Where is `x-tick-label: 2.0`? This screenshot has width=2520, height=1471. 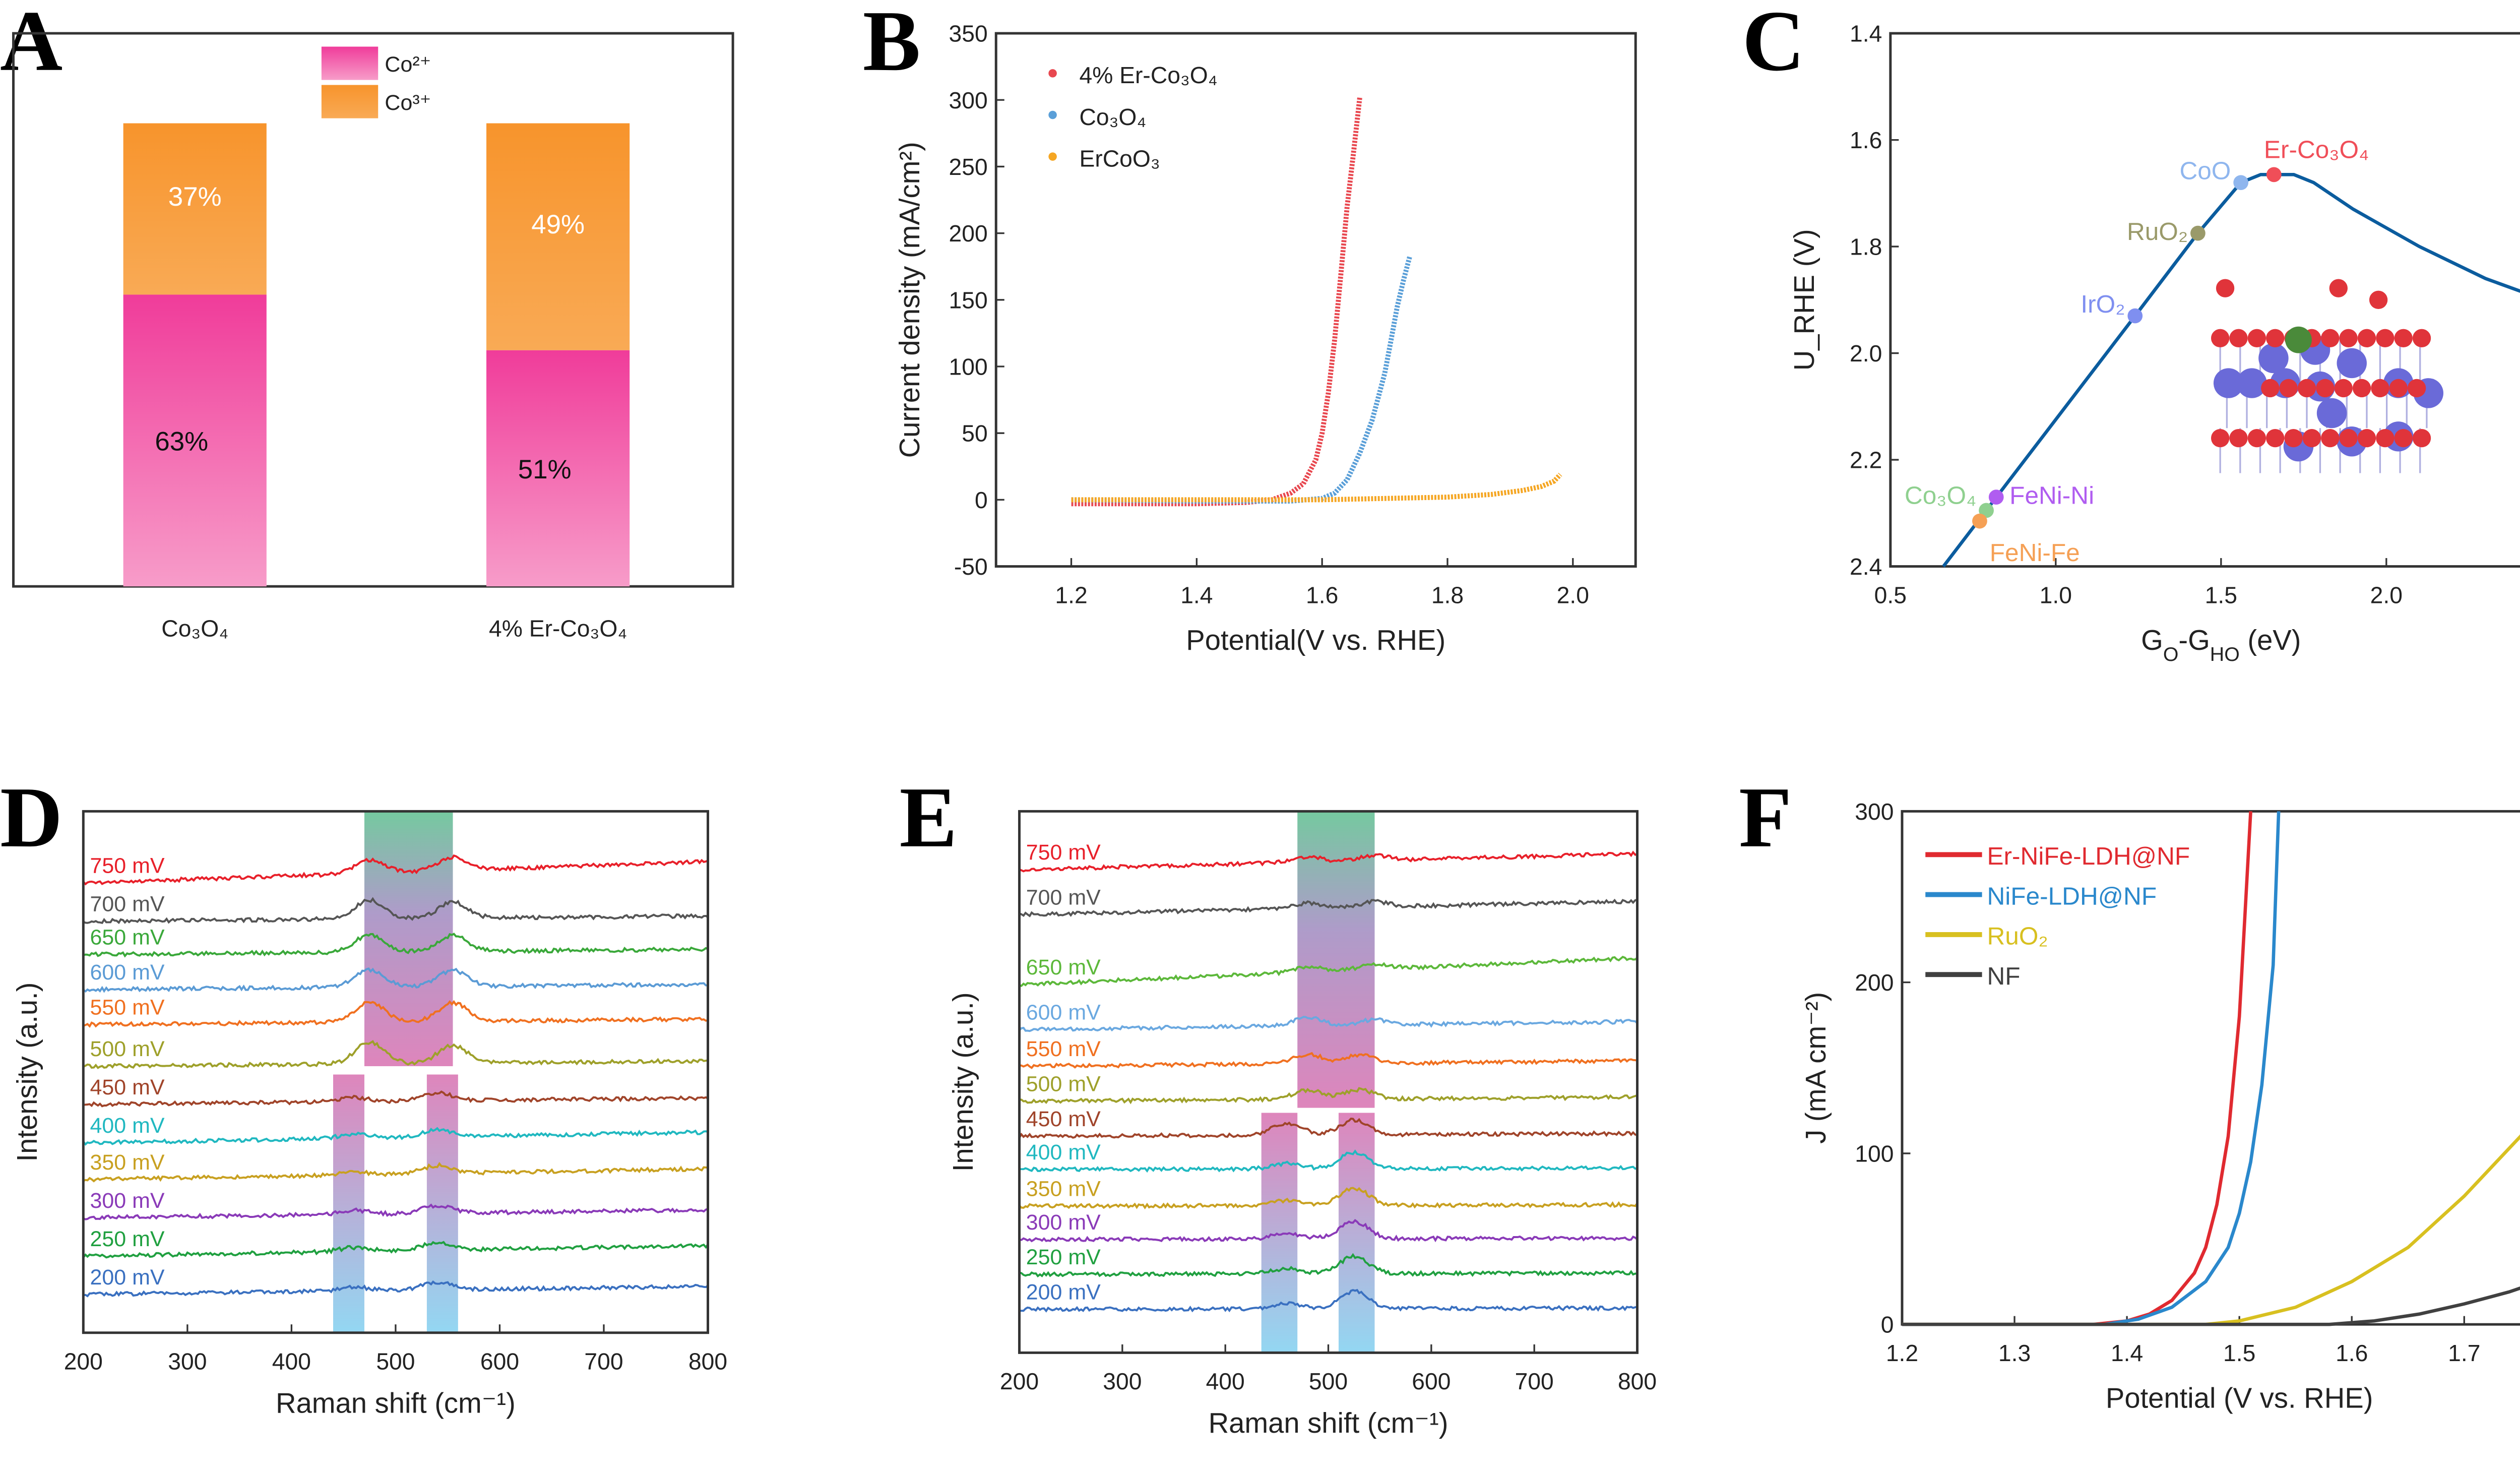 x-tick-label: 2.0 is located at coordinates (2386, 595).